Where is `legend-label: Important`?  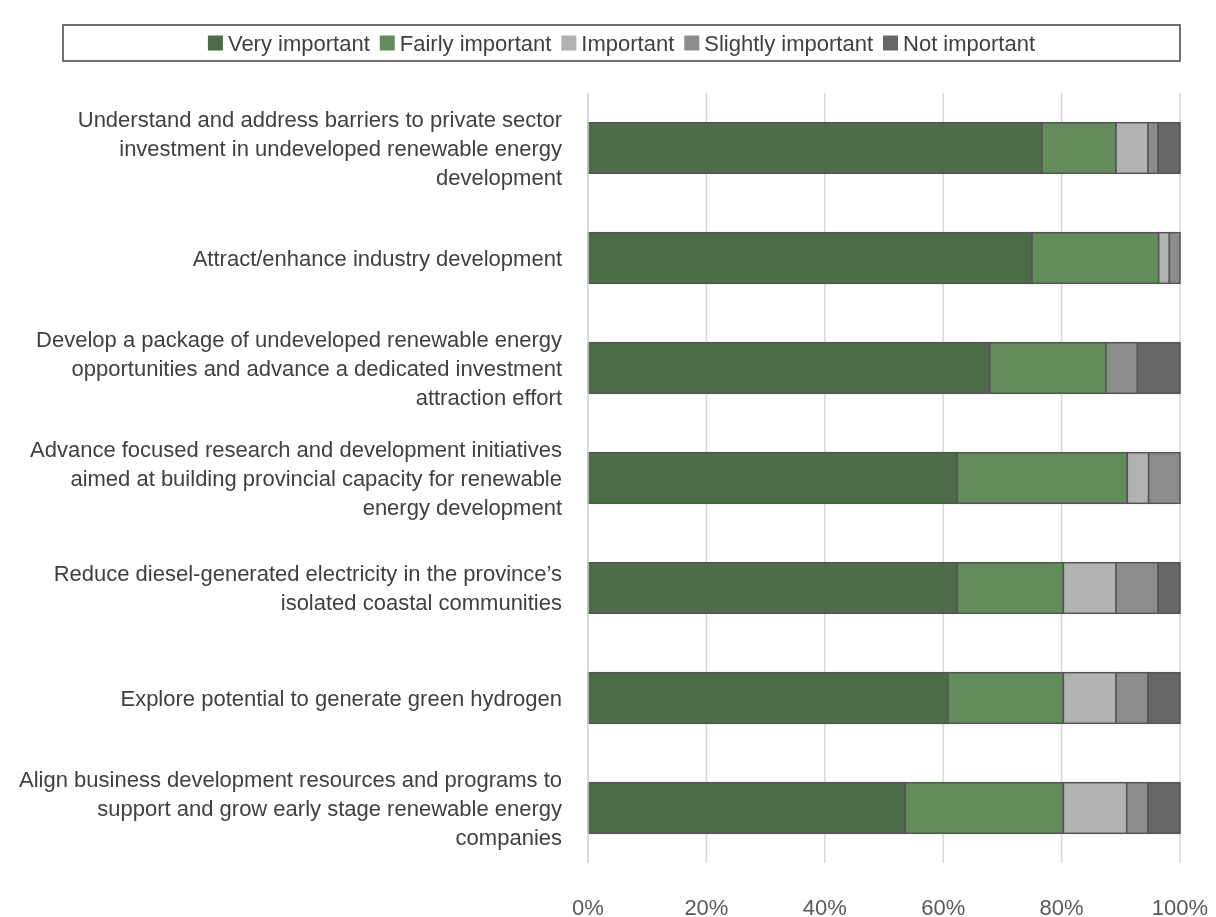
legend-label: Important is located at coordinates (628, 43).